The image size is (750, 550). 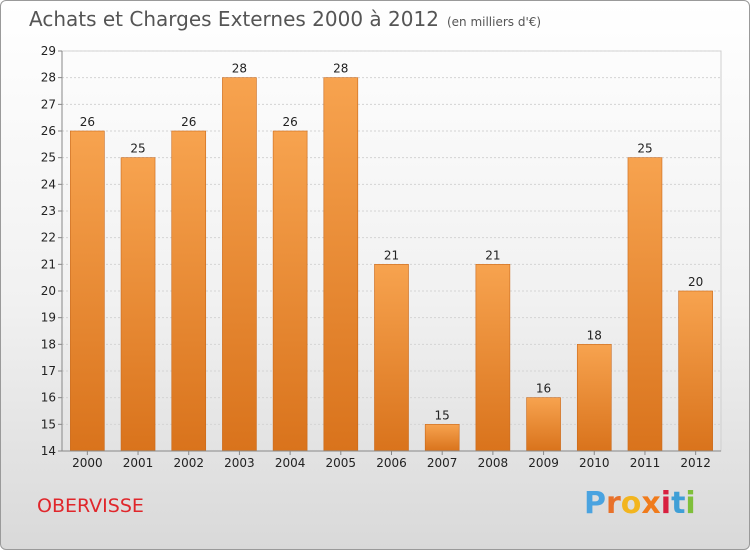 What do you see at coordinates (48, 238) in the screenshot?
I see `y-tick-label: 22` at bounding box center [48, 238].